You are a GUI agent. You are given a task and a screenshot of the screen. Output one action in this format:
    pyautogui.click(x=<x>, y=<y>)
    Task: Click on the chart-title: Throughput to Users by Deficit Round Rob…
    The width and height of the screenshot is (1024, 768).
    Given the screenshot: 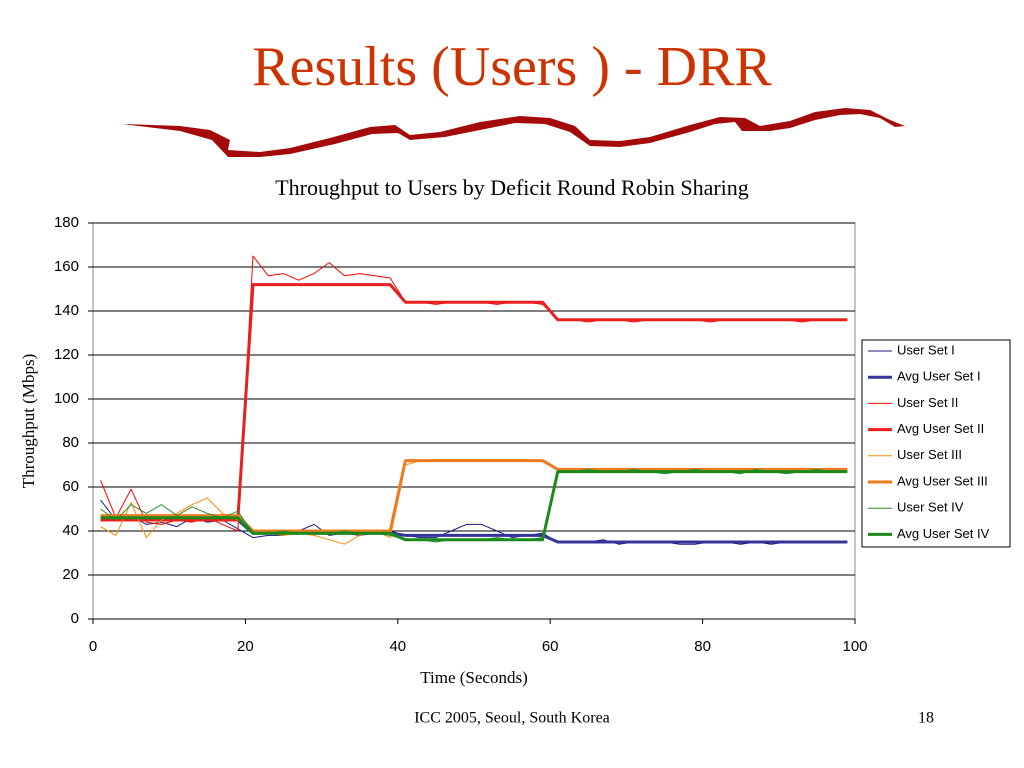 What is the action you would take?
    pyautogui.click(x=512, y=187)
    